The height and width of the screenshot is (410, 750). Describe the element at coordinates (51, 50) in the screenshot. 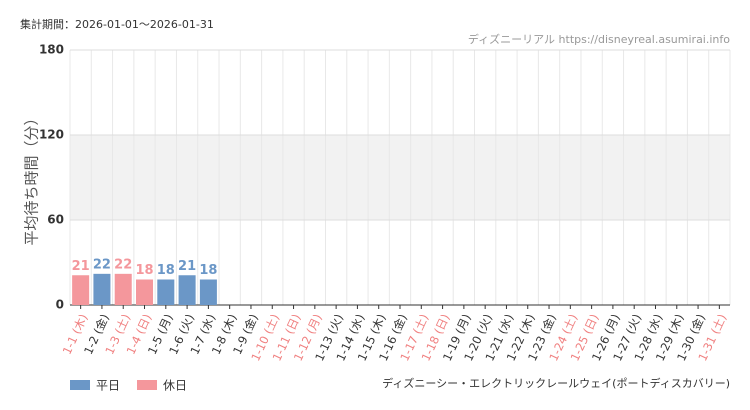

I see `y-tick-label: 180` at that location.